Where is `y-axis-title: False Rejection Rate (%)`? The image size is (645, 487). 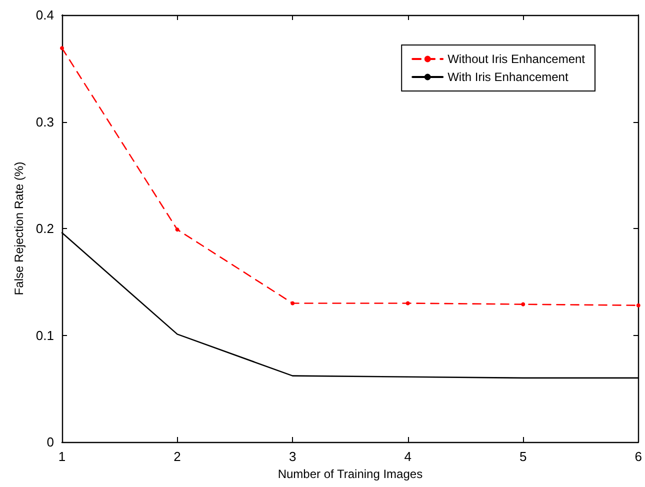
y-axis-title: False Rejection Rate (%) is located at coordinates (19, 229).